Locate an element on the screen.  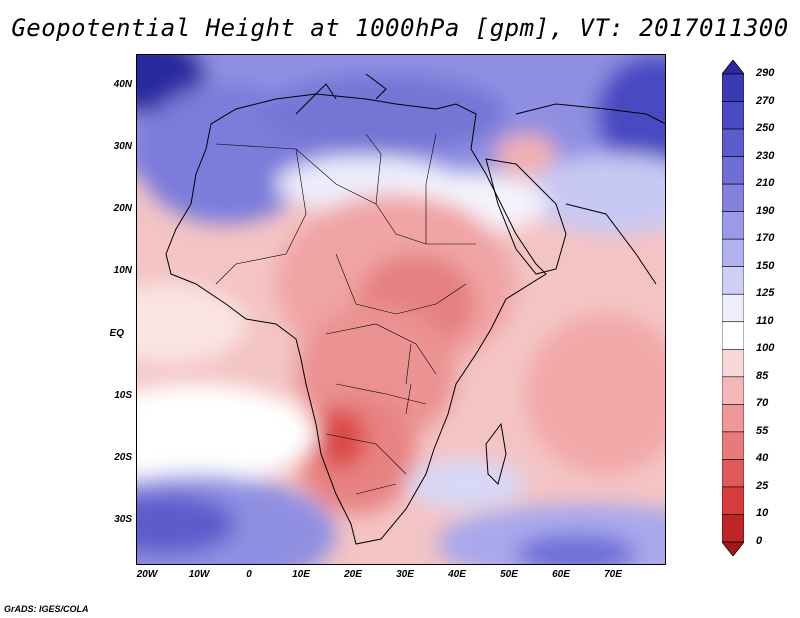
colorbar-label: 270 is located at coordinates (765, 100).